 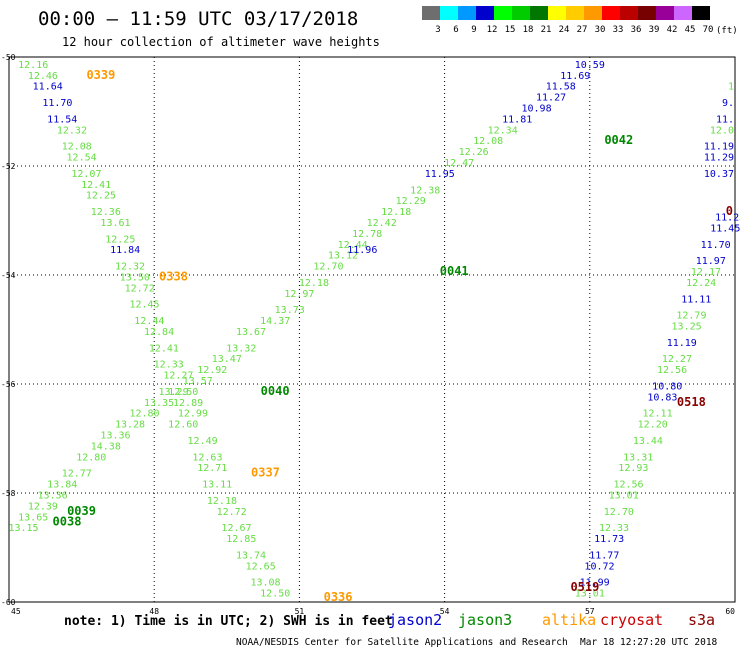 What do you see at coordinates (130, 425) in the screenshot?
I see `swh-point: 13.28` at bounding box center [130, 425].